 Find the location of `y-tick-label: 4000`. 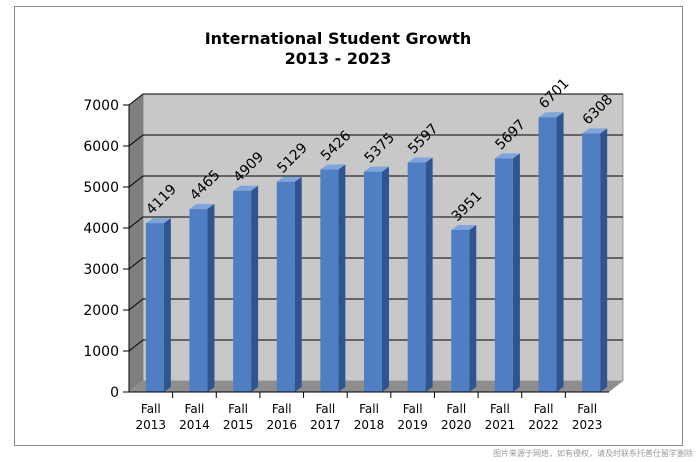

y-tick-label: 4000 is located at coordinates (101, 229).